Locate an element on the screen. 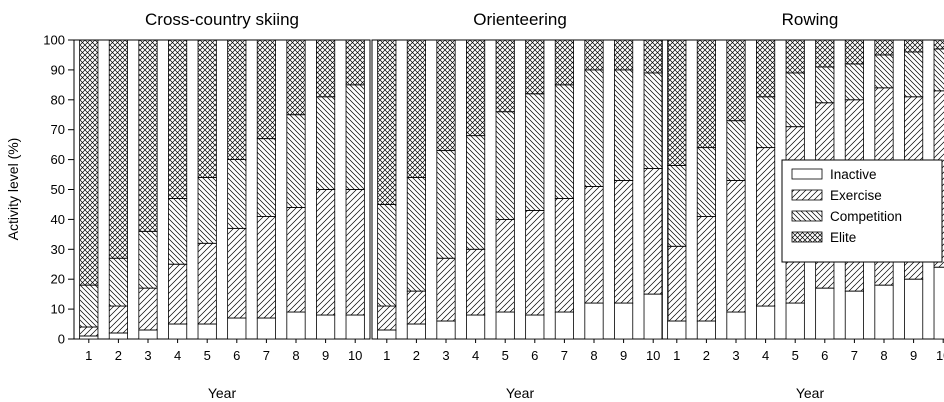 The image size is (944, 402). y-tick-label: 10 is located at coordinates (58, 309).